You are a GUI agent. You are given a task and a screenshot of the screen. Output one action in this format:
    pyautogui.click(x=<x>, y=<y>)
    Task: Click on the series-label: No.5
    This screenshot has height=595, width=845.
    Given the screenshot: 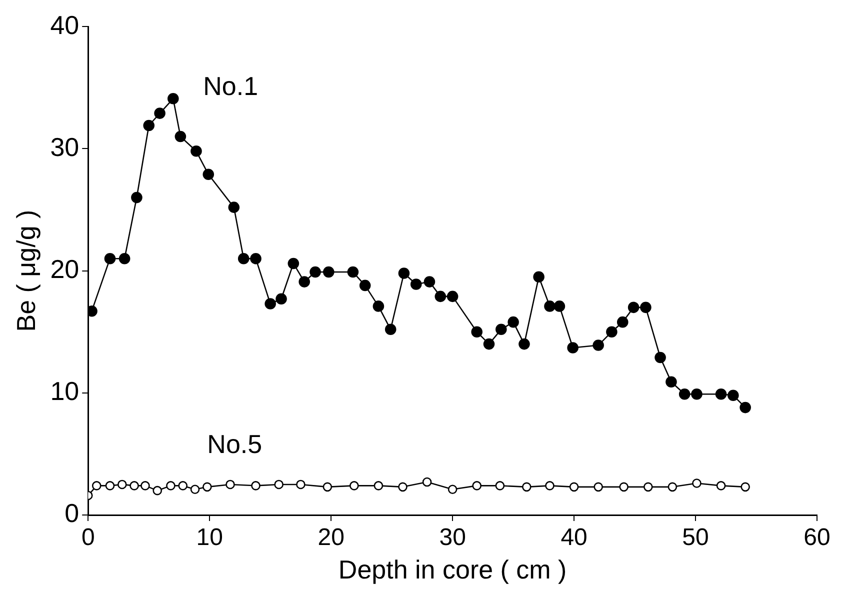 What is the action you would take?
    pyautogui.click(x=234, y=444)
    